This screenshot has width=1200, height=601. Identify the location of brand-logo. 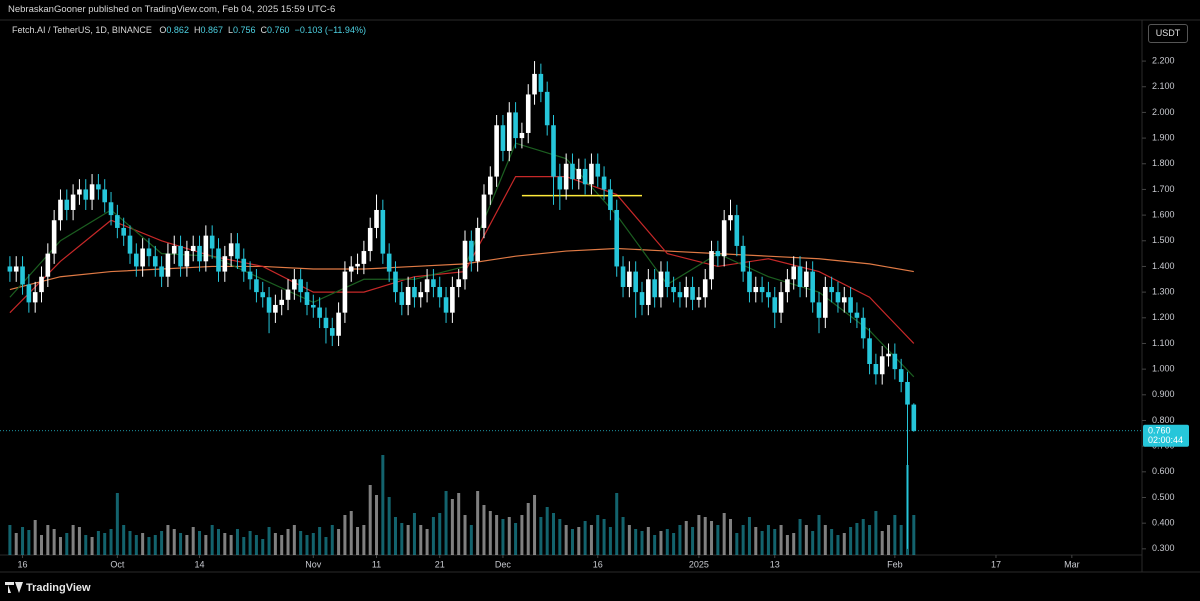
(14, 587).